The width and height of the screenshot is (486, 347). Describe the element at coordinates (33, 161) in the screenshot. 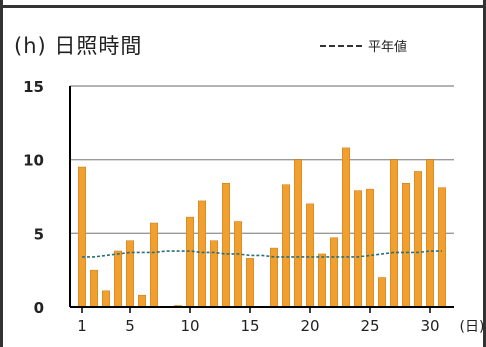

I see `y-tick-label-10: 10` at that location.